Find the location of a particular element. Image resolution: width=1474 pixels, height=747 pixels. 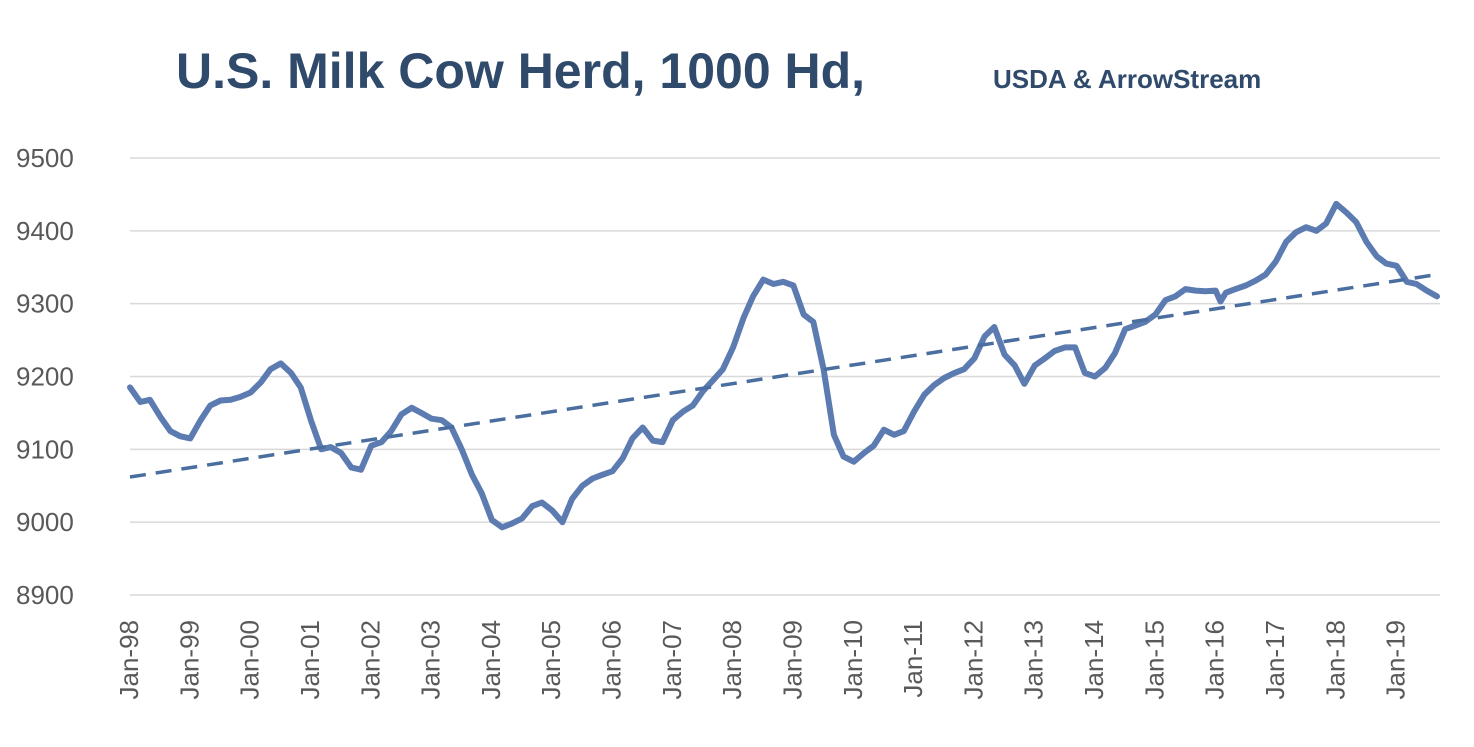

x-tick-label: Jan-13 is located at coordinates (1034, 660).